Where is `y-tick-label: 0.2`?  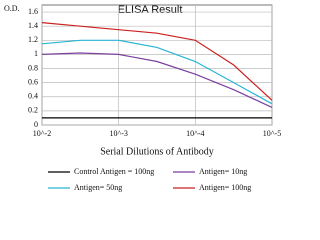
y-tick-label: 0.2 is located at coordinates (33, 110).